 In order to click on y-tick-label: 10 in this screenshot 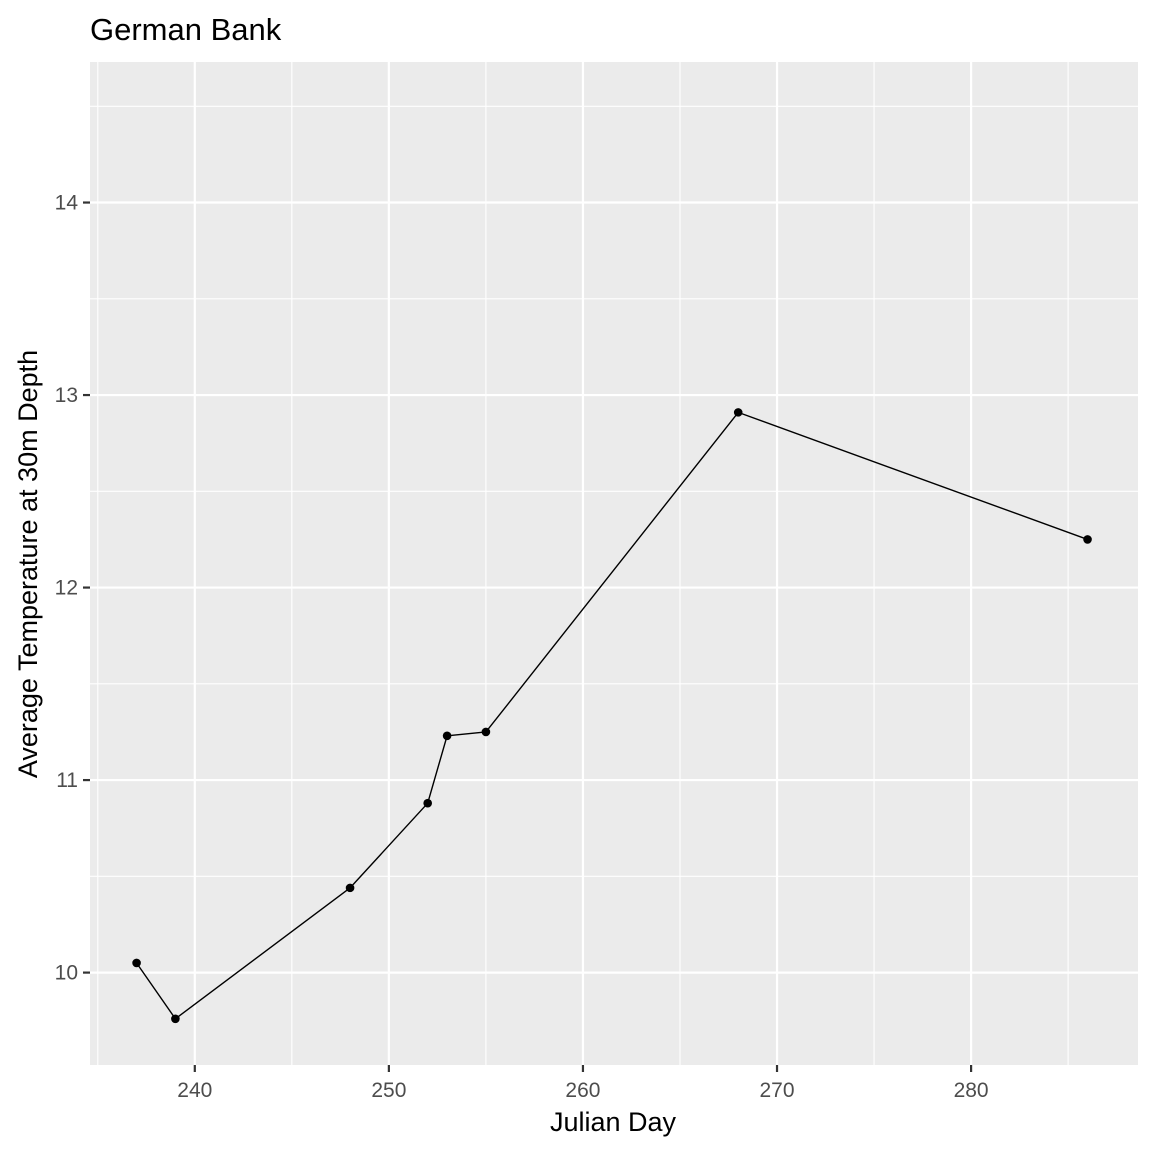, I will do `click(66, 973)`.